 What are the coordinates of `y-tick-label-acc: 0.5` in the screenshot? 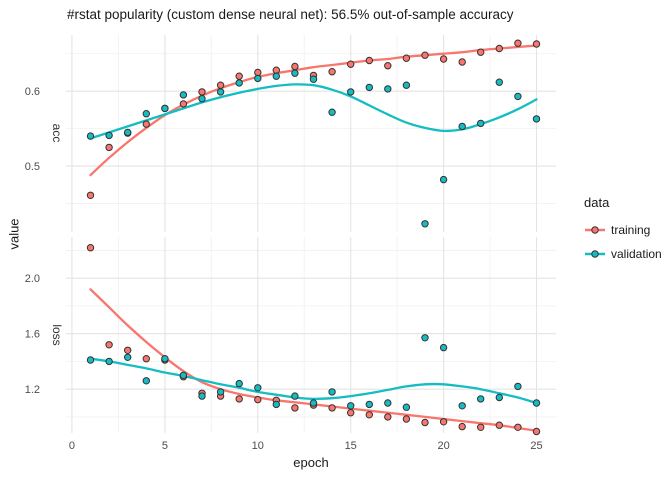 It's located at (32, 167).